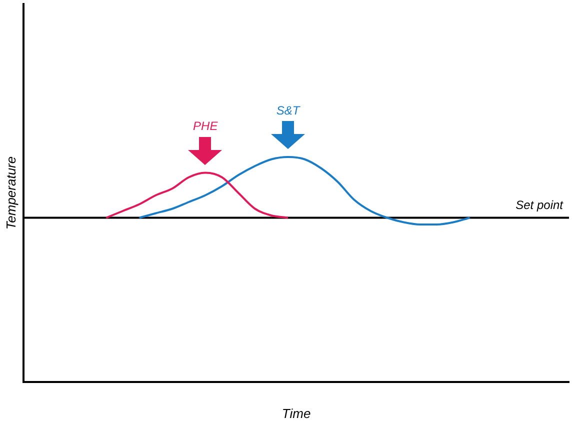 This screenshot has height=426, width=575. I want to click on y-axis-title: Temperature, so click(10, 193).